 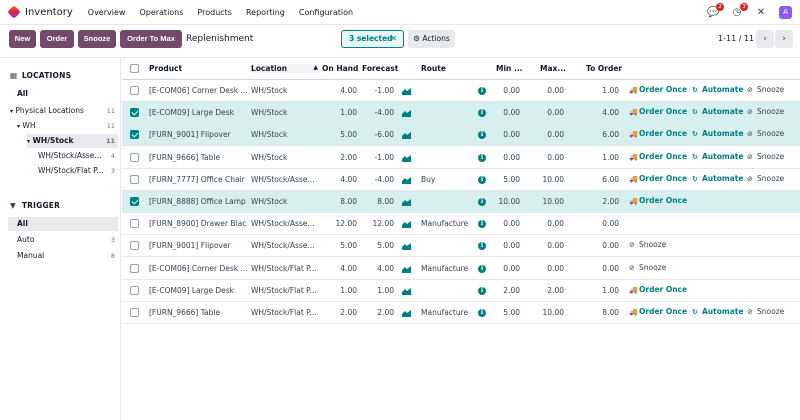 I want to click on to-order-cell: 6.00, so click(x=610, y=179).